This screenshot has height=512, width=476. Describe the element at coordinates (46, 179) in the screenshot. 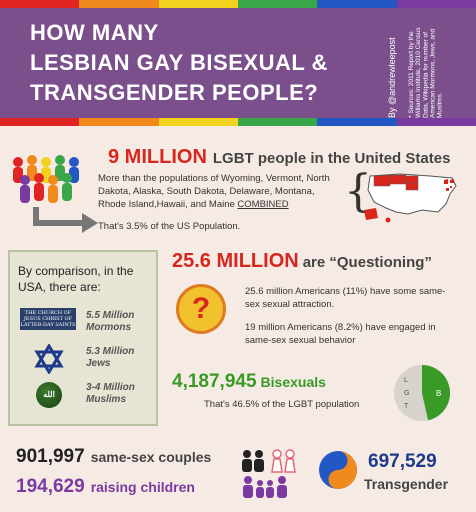

I see `people-group-icon` at that location.